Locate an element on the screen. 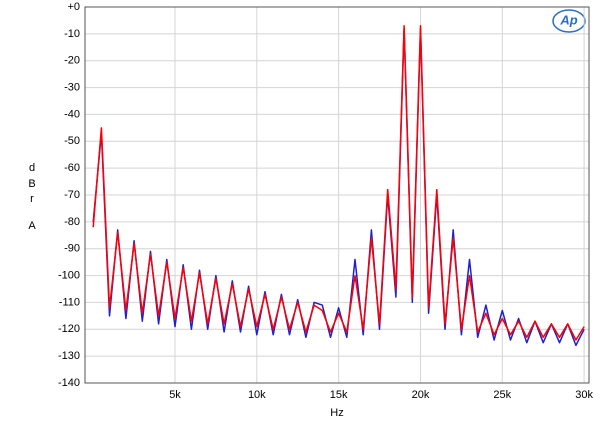 This screenshot has height=428, width=600. x-tick-label: 5k is located at coordinates (175, 395).